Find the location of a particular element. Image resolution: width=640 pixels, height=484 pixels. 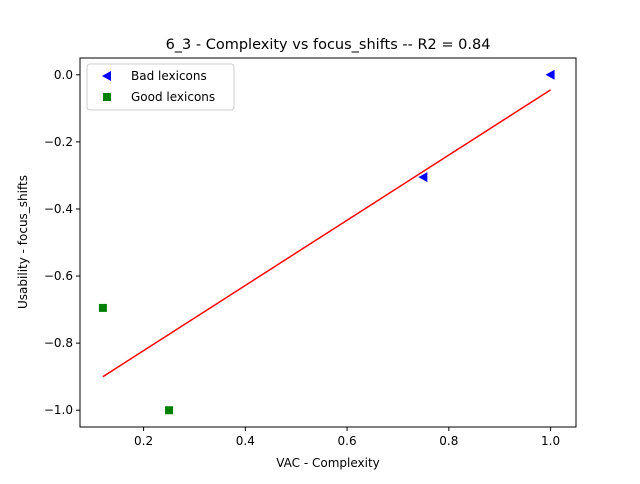

x-tick-label-4: 1.0 is located at coordinates (550, 441).